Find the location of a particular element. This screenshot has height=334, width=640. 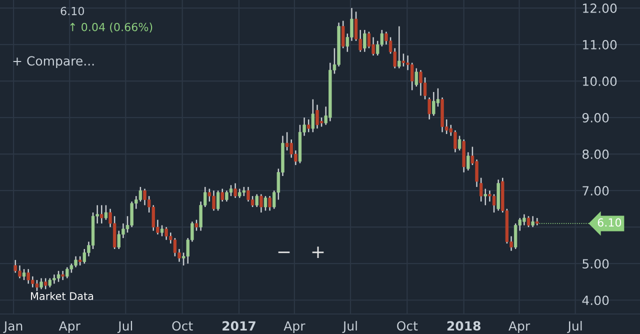

ref-line-label: 6.10 is located at coordinates (610, 222).